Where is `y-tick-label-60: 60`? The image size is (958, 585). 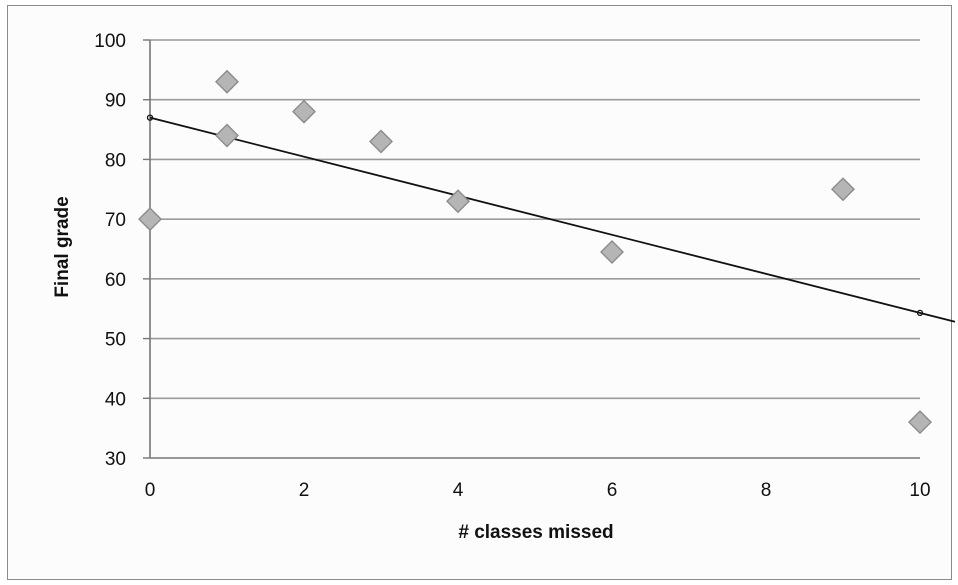
y-tick-label-60: 60 is located at coordinates (115, 280).